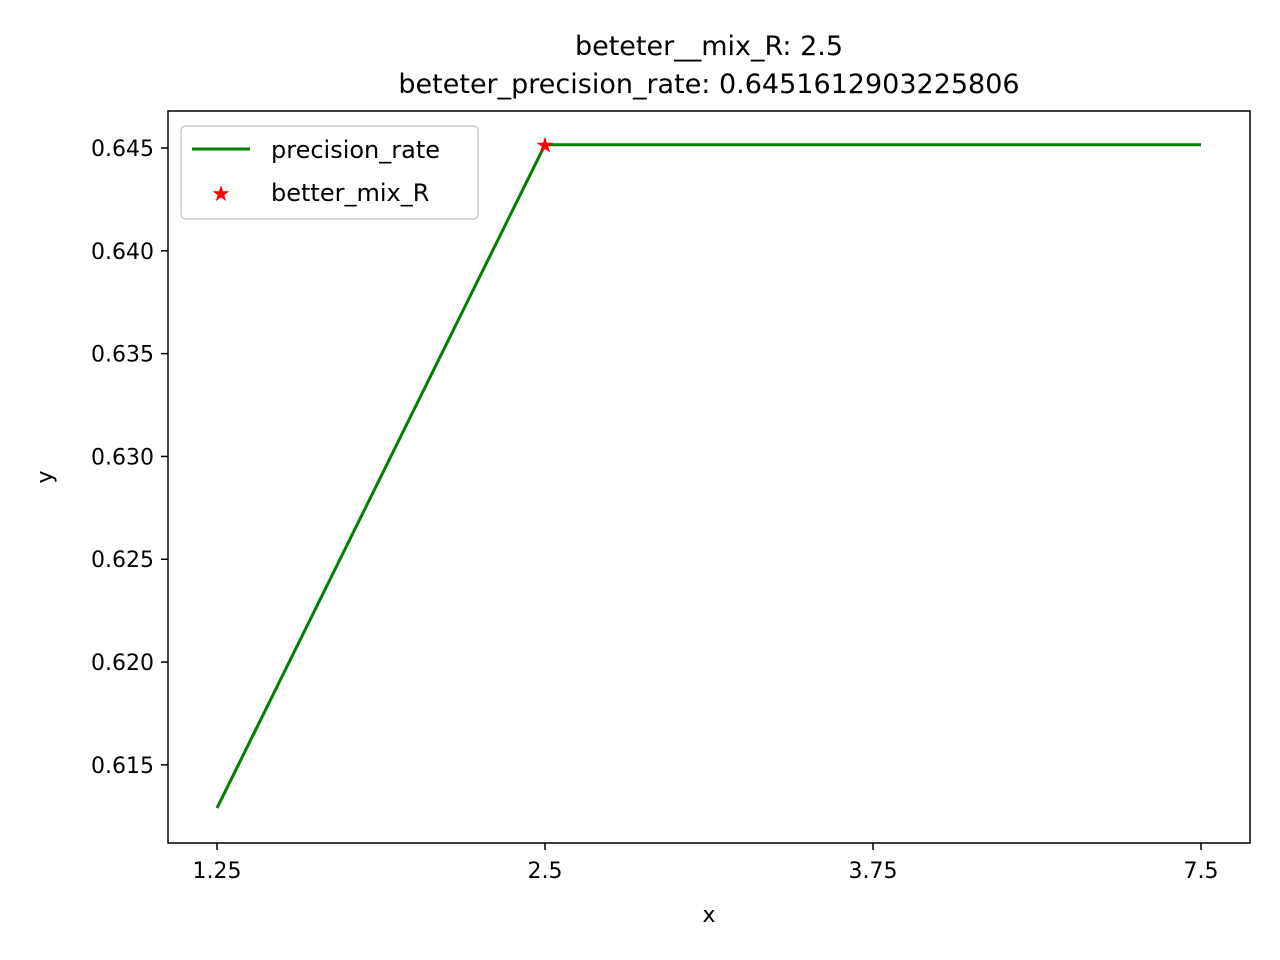 Image resolution: width=1280 pixels, height=960 pixels. Describe the element at coordinates (706, 863) in the screenshot. I see `x-axis-ticks: 1.25 2.5 3.75 7.5` at that location.